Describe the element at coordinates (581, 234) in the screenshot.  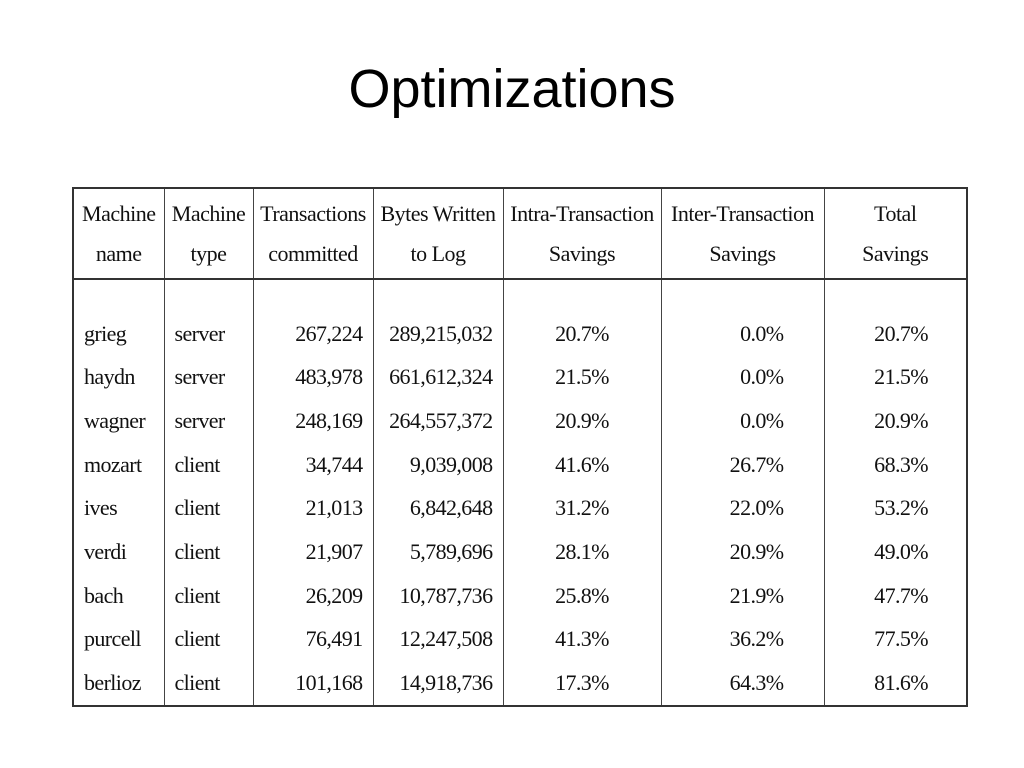
I see `header-intra-transaction-savings: Intra-Transaction Savings` at that location.